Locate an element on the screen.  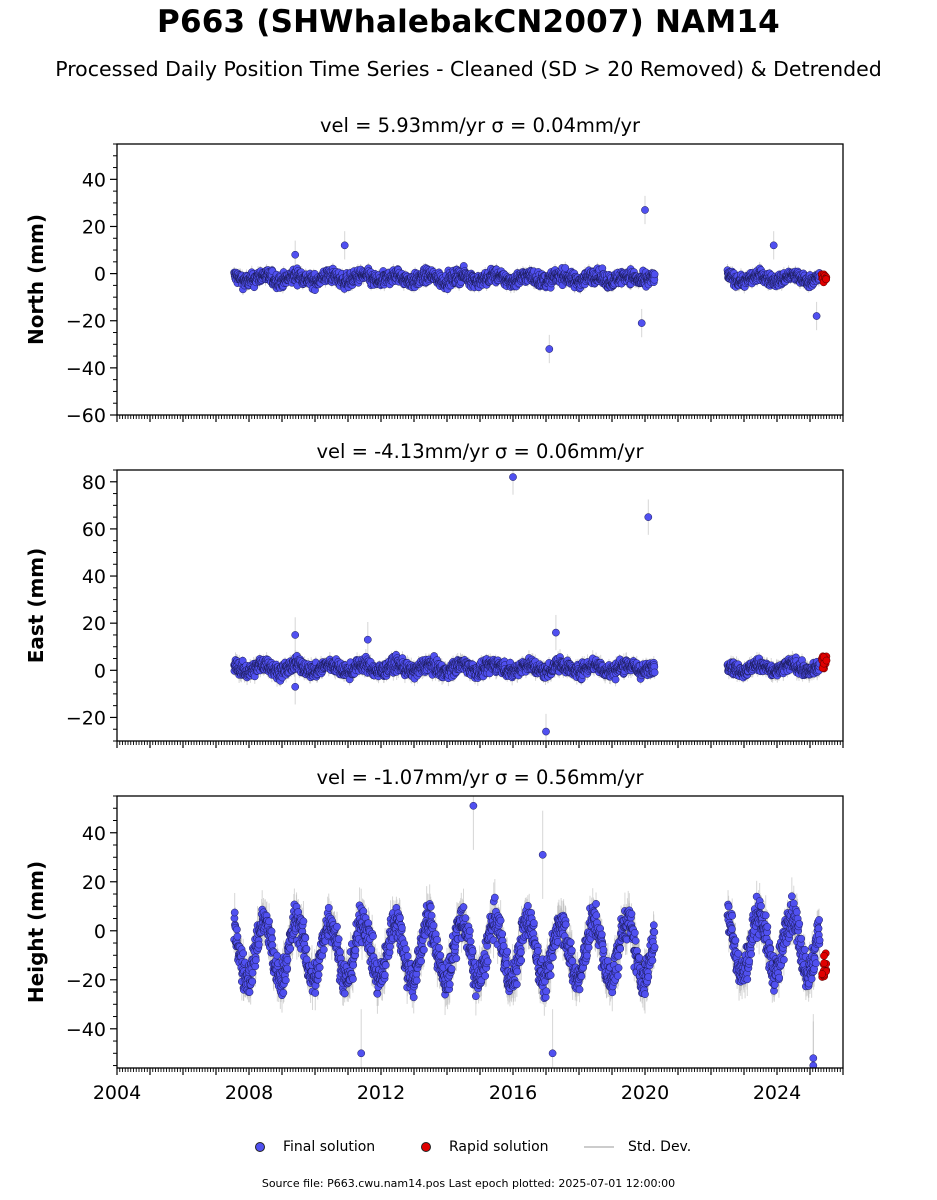
panel-title: vel = 5.93mm/yr σ = 0.04mm/yr is located at coordinates (480, 125).